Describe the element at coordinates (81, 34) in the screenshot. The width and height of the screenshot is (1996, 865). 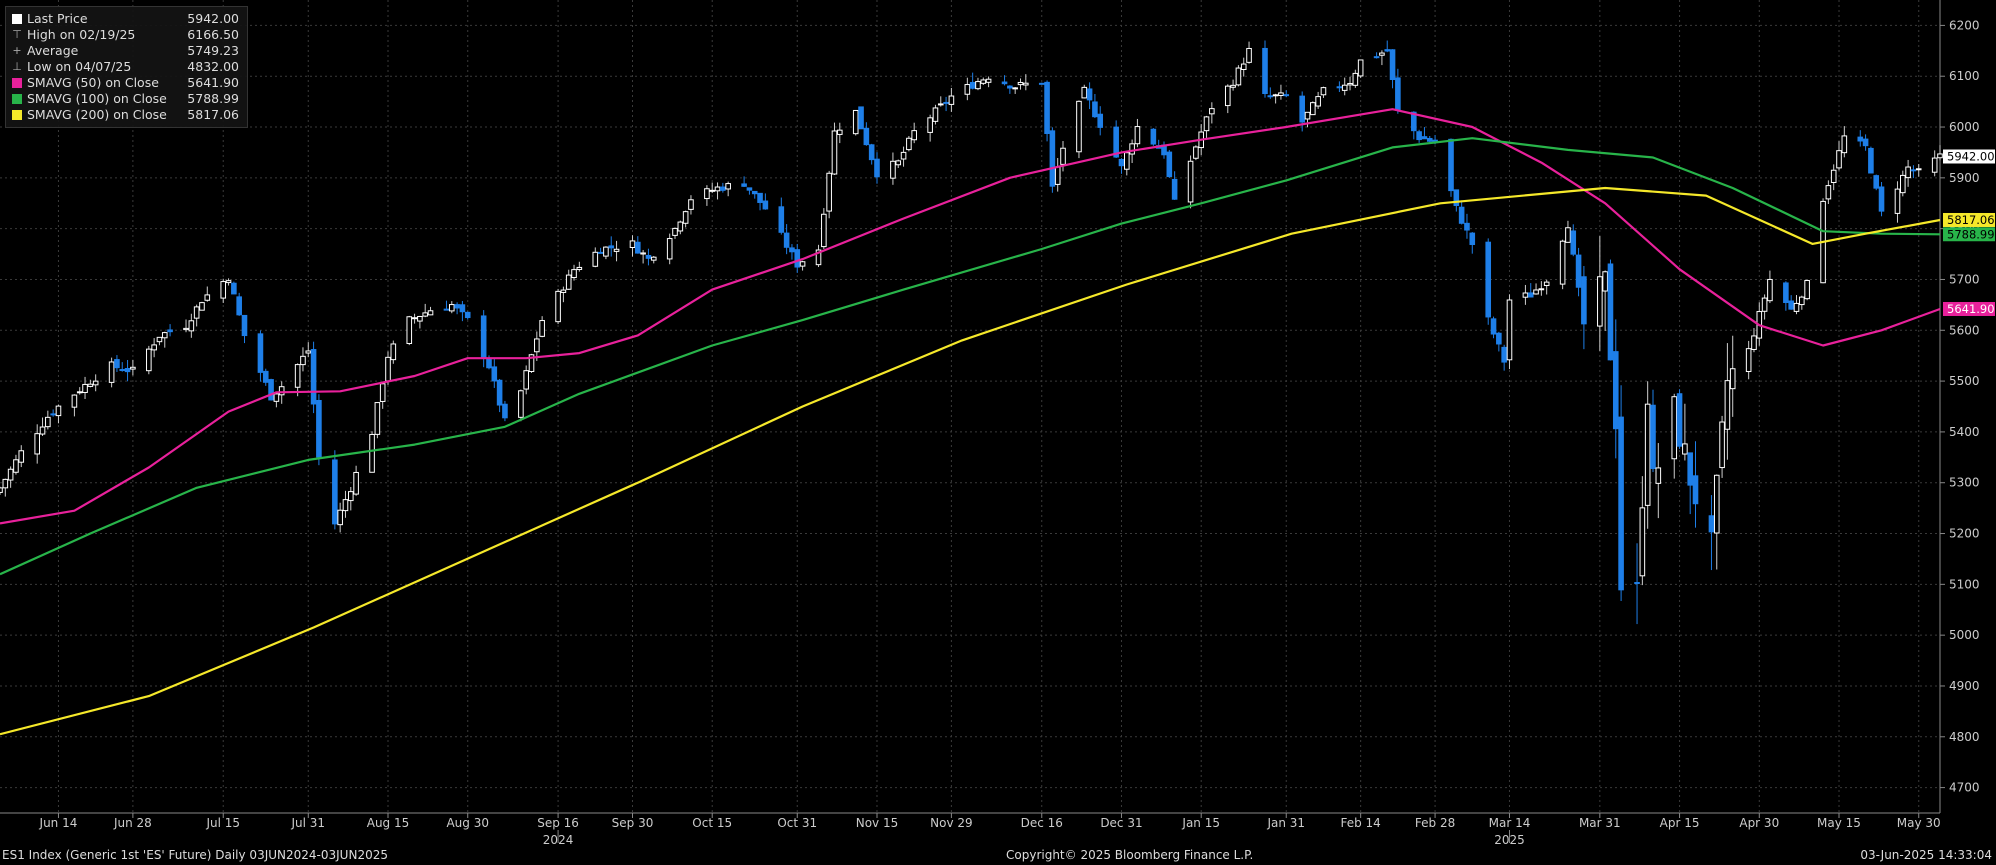
I see `legend-label: High on 02/19/25` at that location.